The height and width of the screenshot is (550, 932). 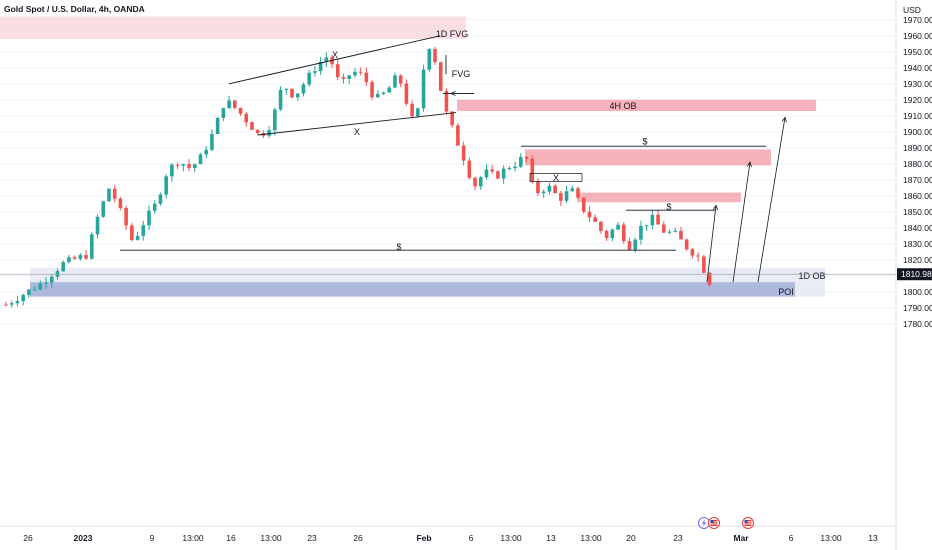 I want to click on y-tick-label: 1790.000, so click(x=917, y=308).